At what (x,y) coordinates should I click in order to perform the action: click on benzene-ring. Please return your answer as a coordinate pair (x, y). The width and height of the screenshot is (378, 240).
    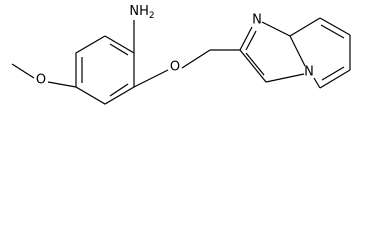
    Looking at the image, I should click on (105, 70).